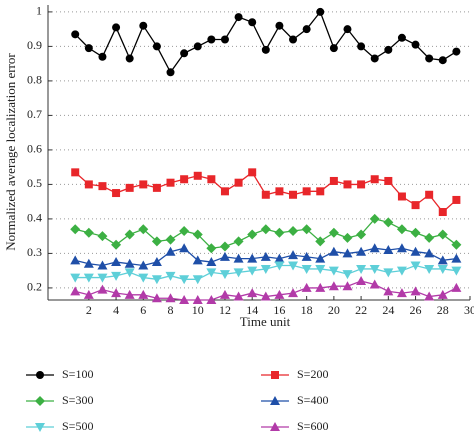  Describe the element at coordinates (334, 310) in the screenshot. I see `x-tick-label: 20` at that location.